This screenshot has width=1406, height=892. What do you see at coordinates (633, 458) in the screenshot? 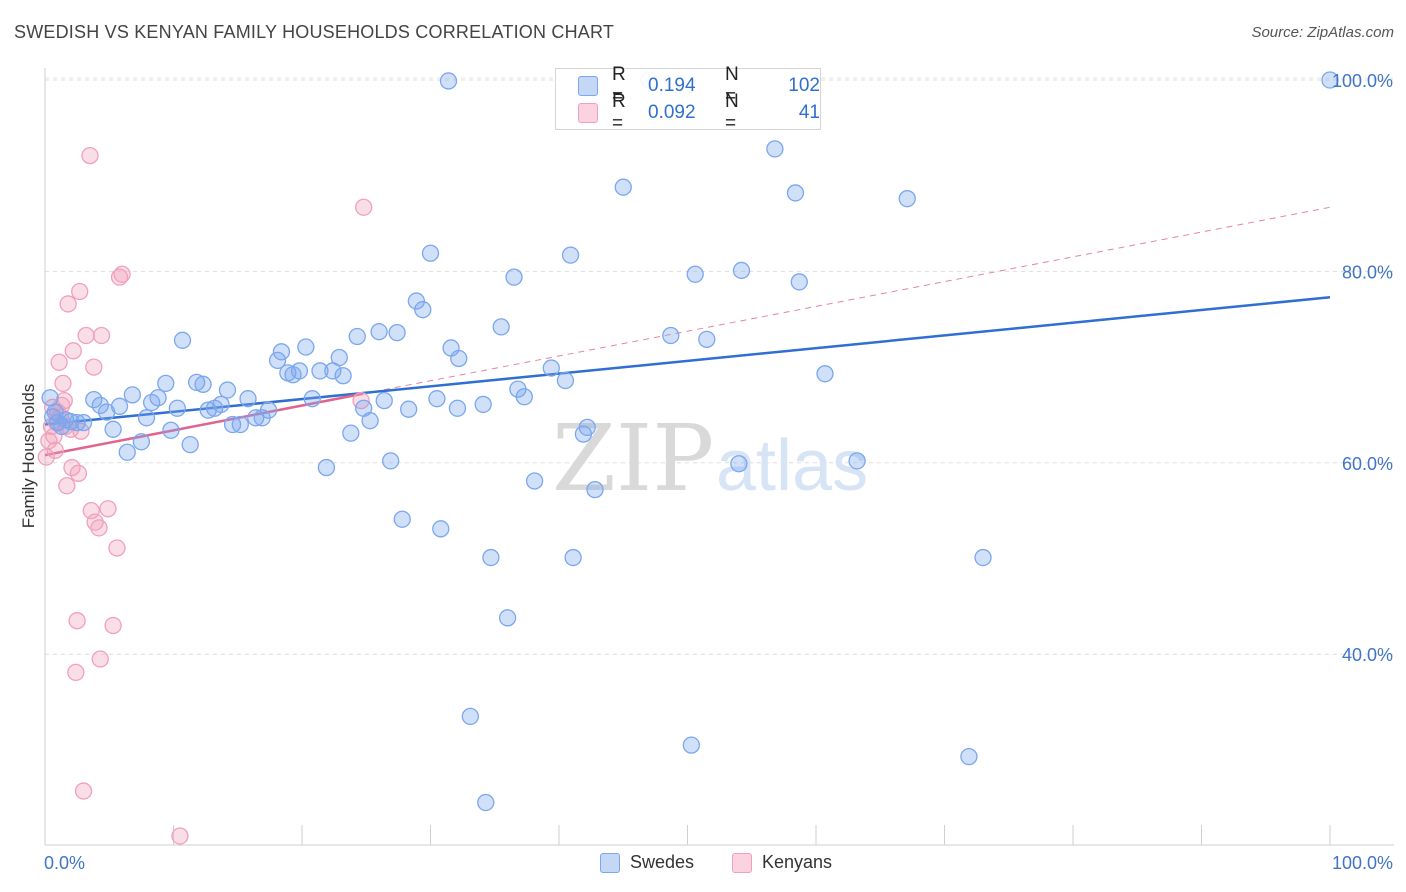
I see `watermark-zip: ZIP` at bounding box center [633, 458].